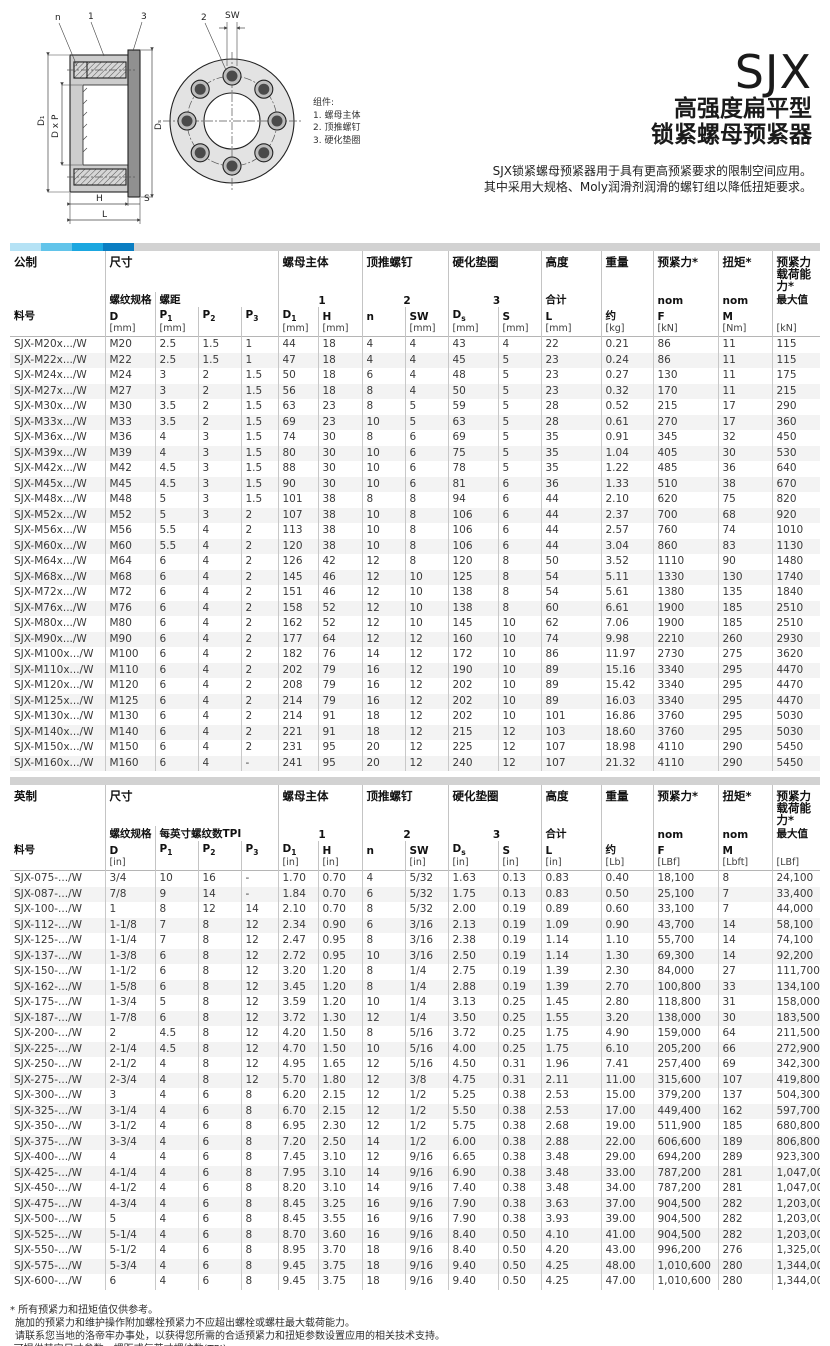  What do you see at coordinates (129, 322) in the screenshot?
I see `column-header: D [mm]` at bounding box center [129, 322].